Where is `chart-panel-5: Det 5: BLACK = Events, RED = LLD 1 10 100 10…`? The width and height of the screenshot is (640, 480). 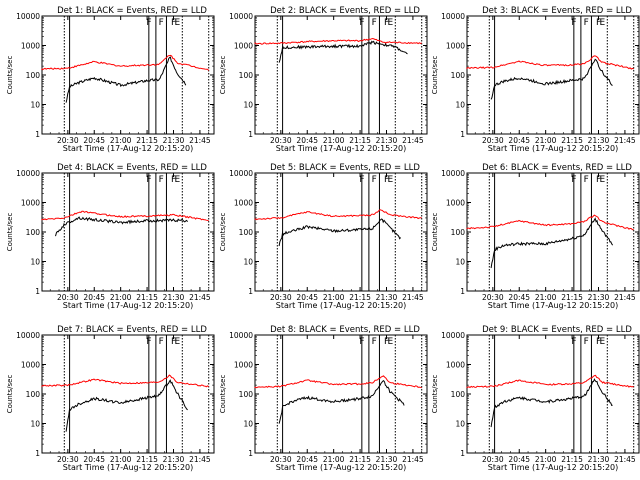
chart-panel-5: Det 5: BLACK = Events, RED = LLD 1 10 100 10… is located at coordinates (323, 236).